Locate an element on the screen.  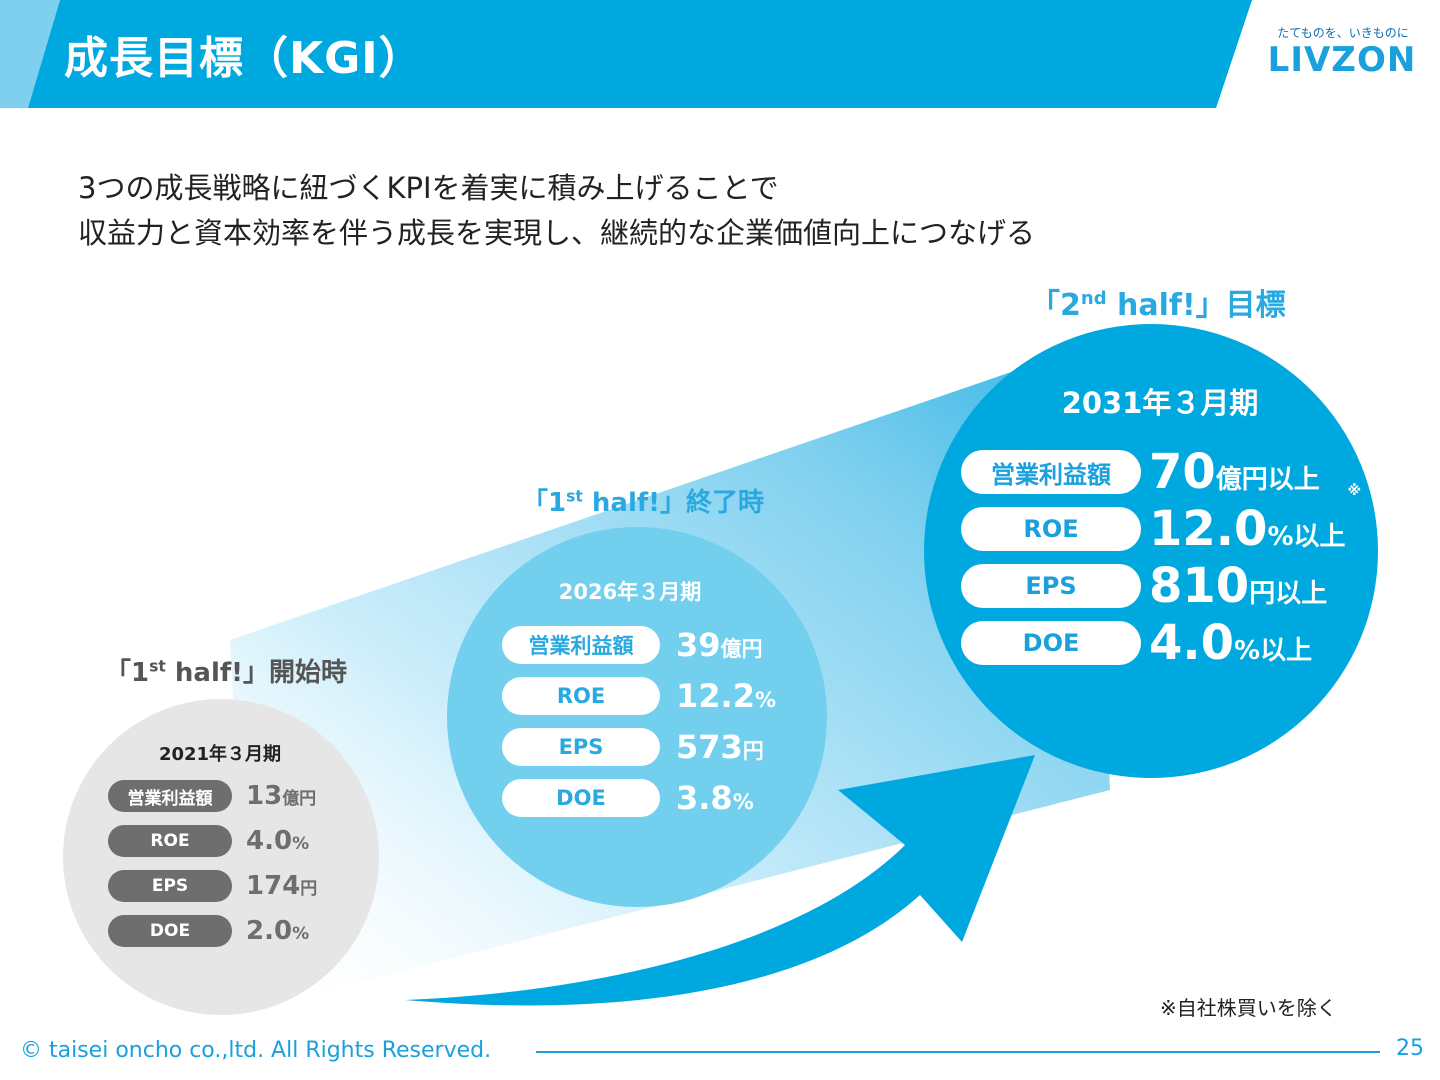
metric-row: ROE 4.0% is located at coordinates (208, 841).